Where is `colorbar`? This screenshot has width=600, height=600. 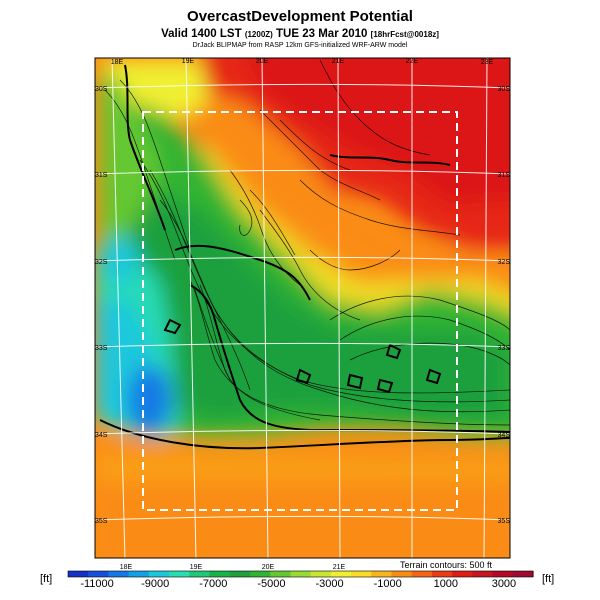
colorbar is located at coordinates (301, 574).